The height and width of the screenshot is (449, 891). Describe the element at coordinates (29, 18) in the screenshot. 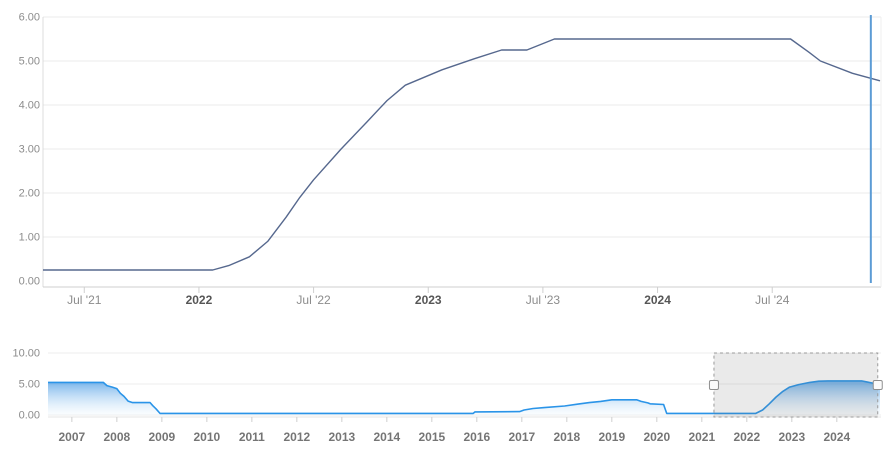

I see `main-y-axis-label: 6.00` at that location.